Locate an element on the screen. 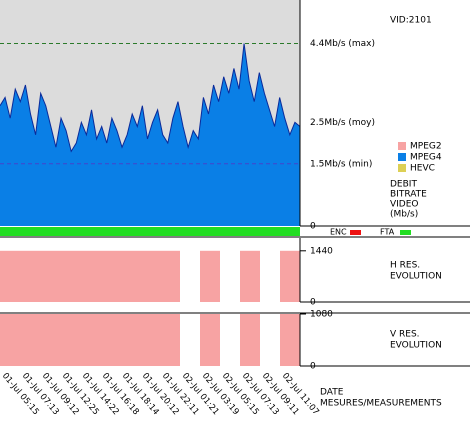  status-label: FTA is located at coordinates (387, 232).